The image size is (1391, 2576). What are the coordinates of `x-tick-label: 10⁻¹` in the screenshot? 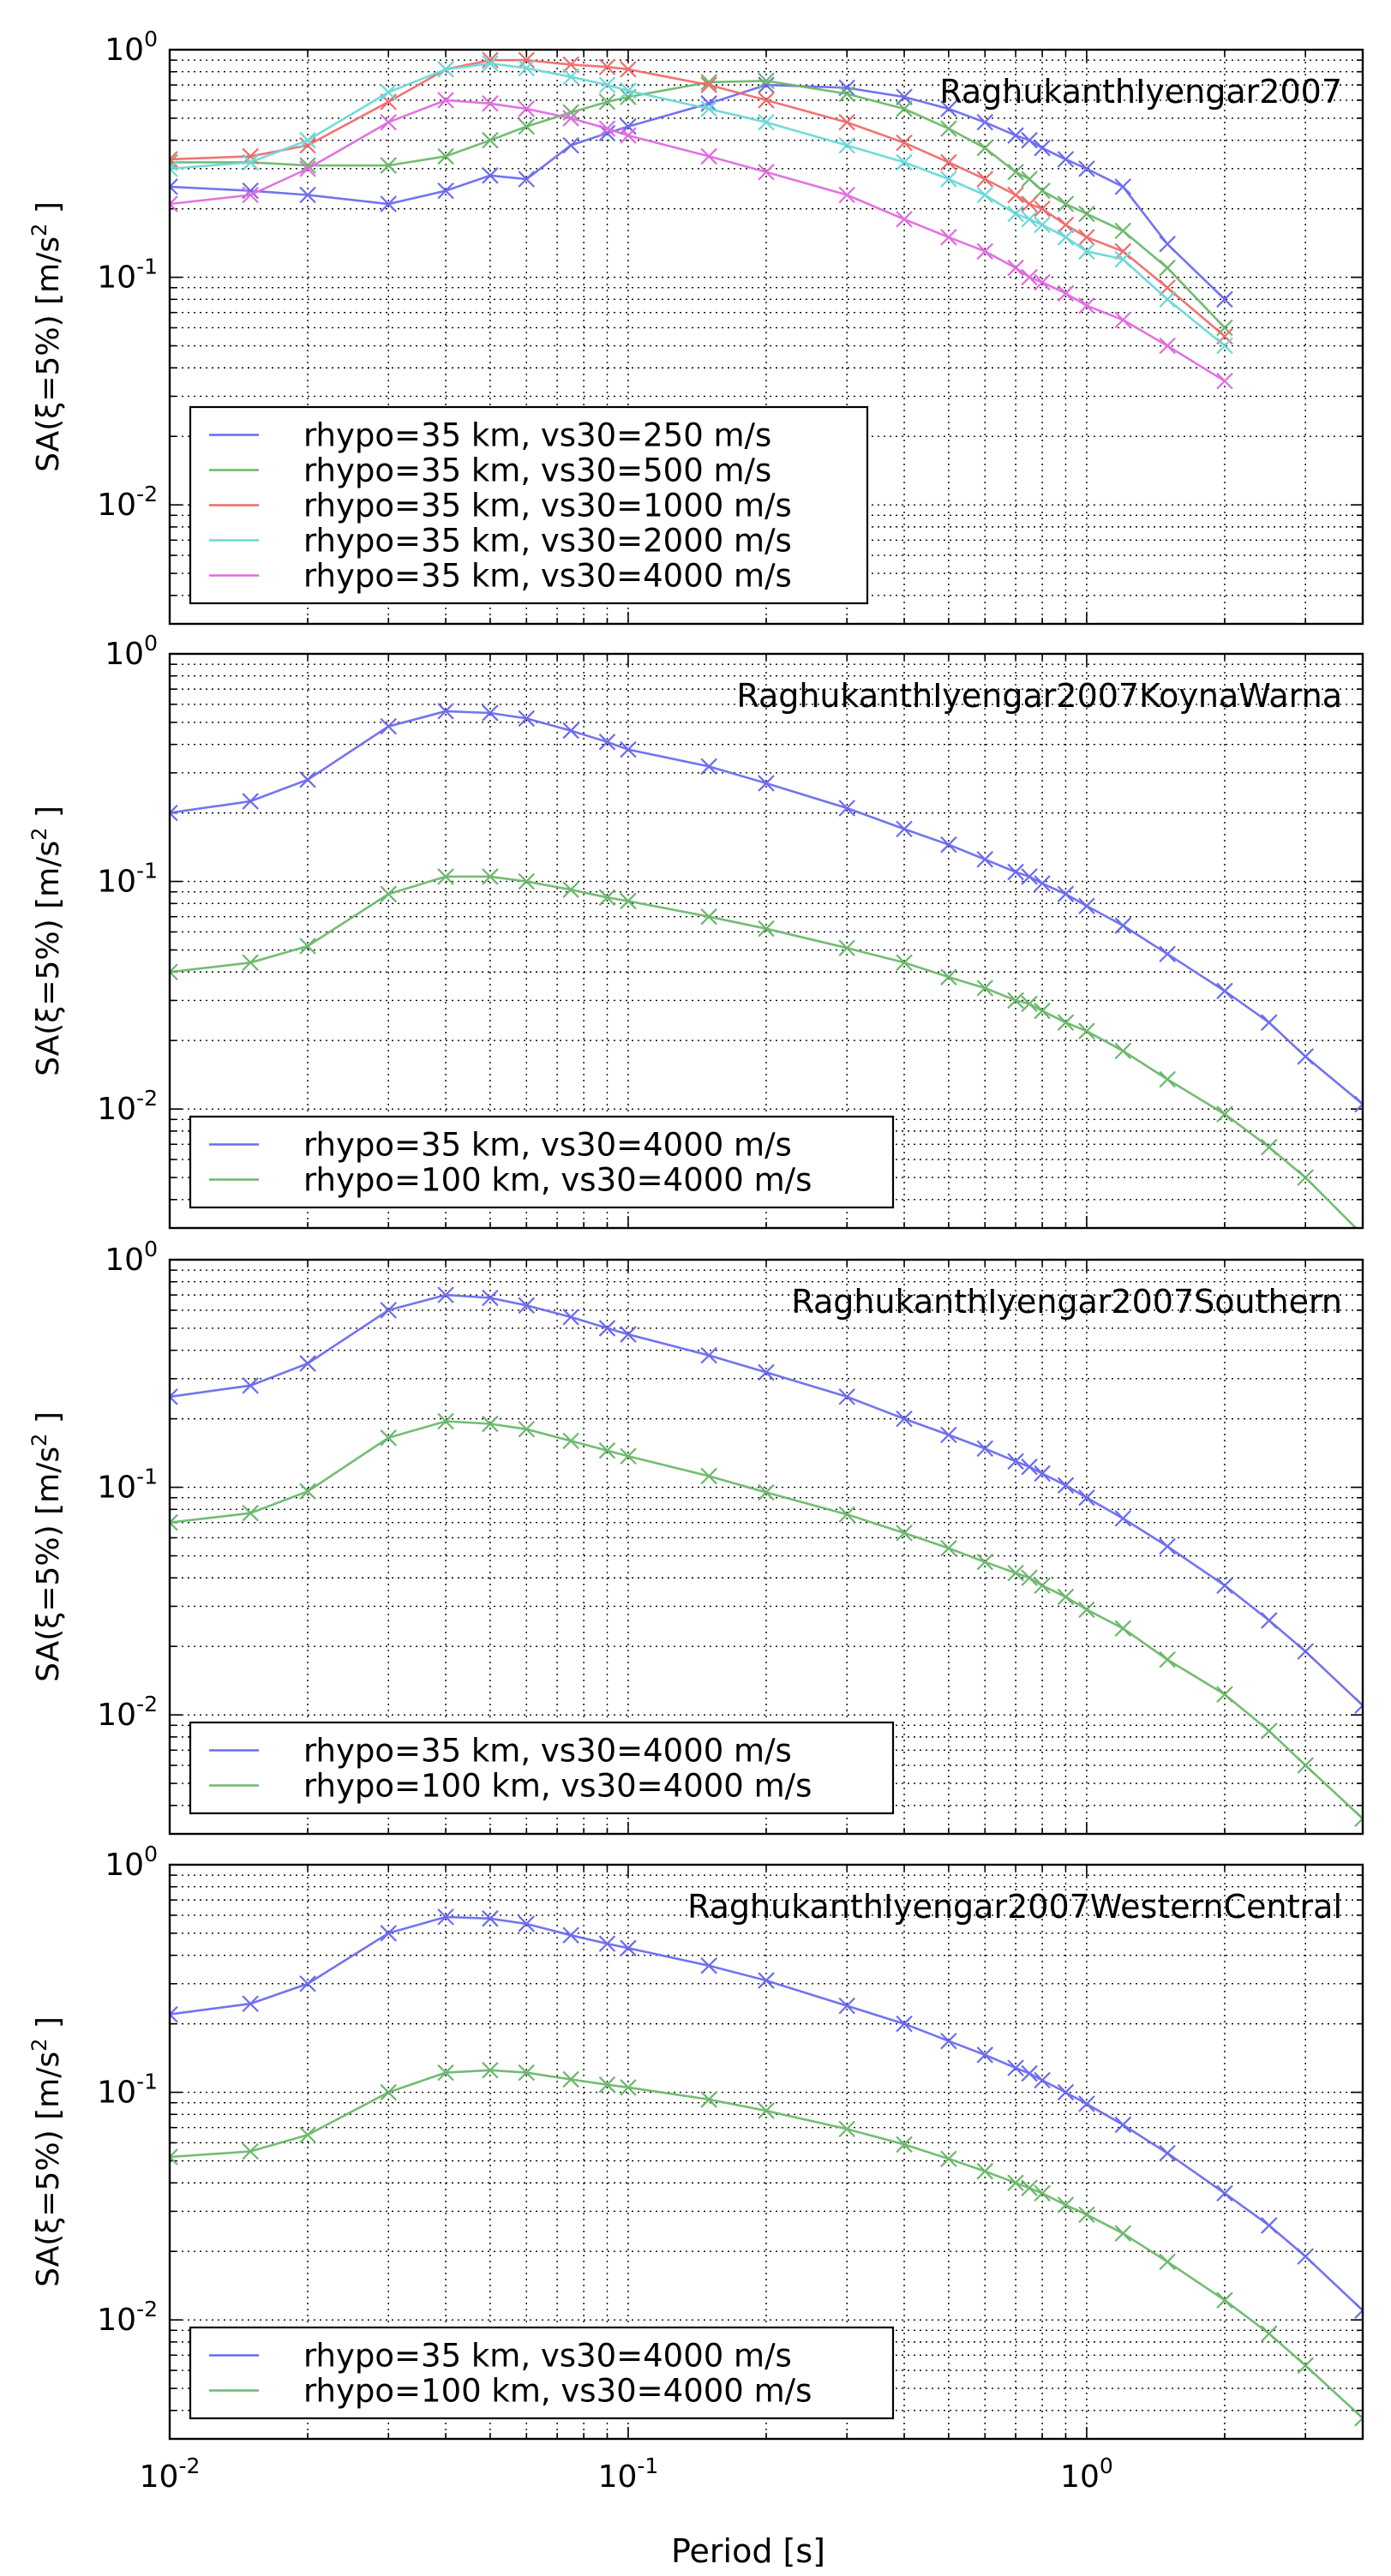 It's located at (628, 2474).